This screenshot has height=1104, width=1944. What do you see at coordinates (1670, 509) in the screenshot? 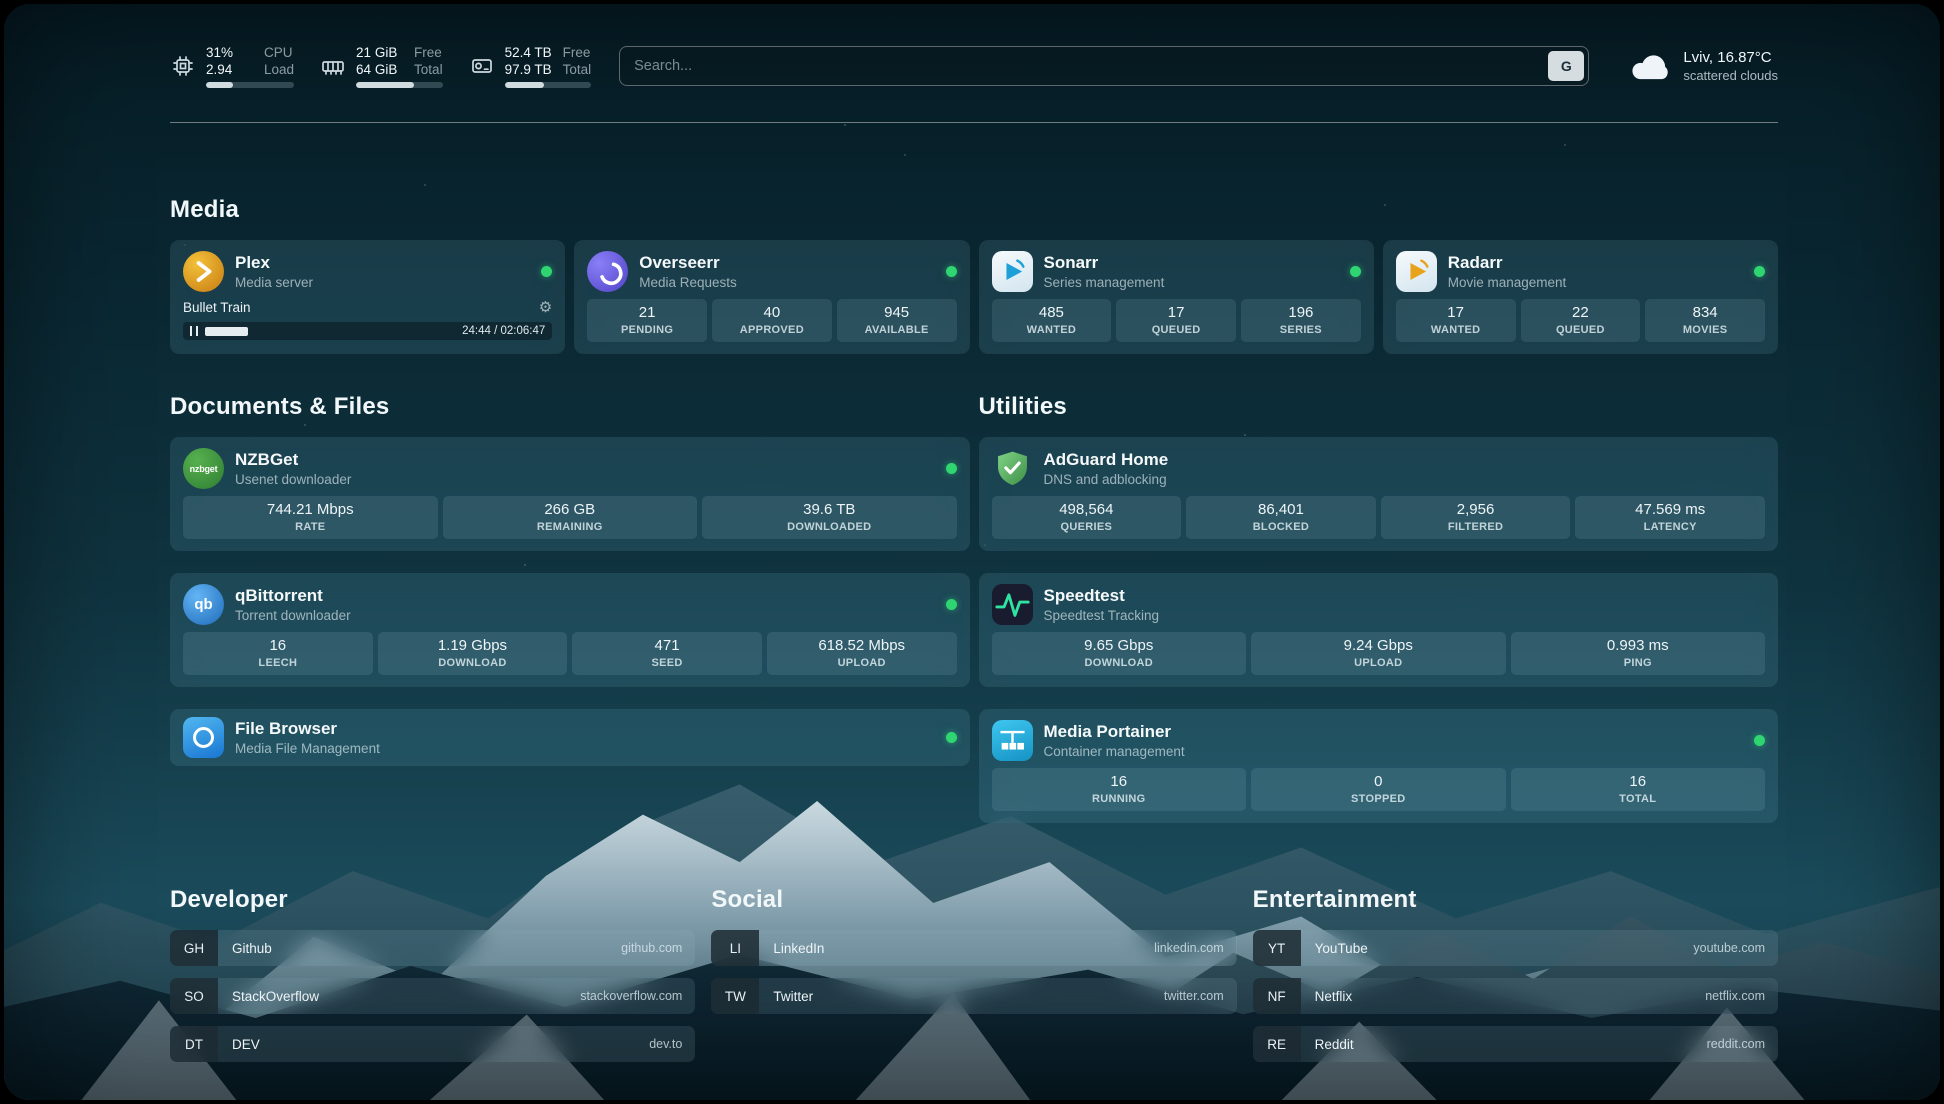
I see `stat-value: 47.569 ms` at bounding box center [1670, 509].